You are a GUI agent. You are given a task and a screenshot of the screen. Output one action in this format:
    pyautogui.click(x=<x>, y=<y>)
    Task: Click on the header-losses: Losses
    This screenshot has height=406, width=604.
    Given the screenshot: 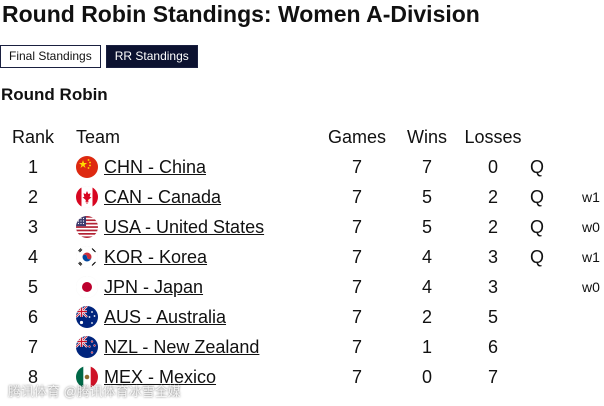 What is the action you would take?
    pyautogui.click(x=493, y=136)
    